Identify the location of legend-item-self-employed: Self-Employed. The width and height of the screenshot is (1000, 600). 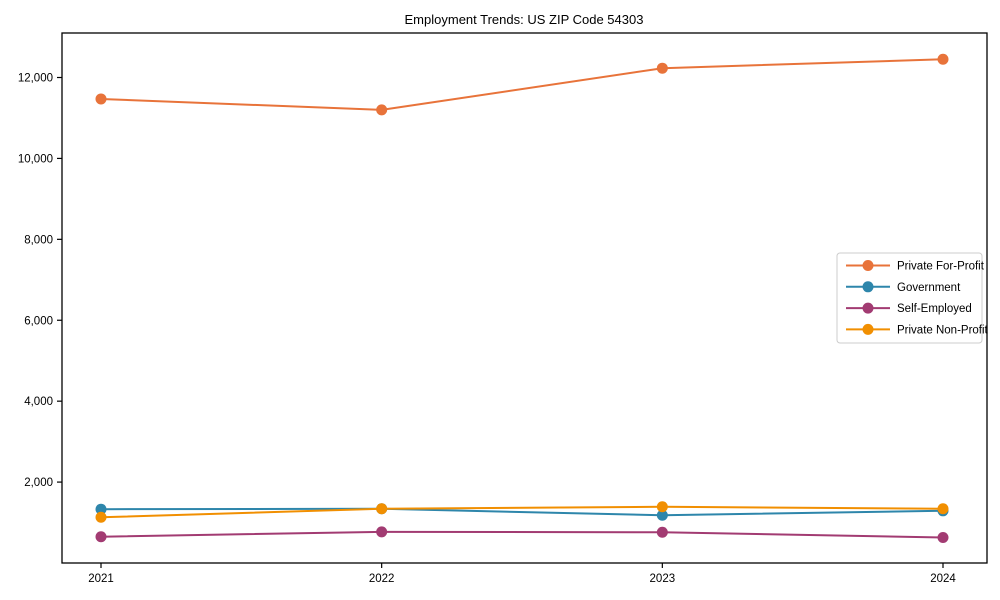
(909, 308).